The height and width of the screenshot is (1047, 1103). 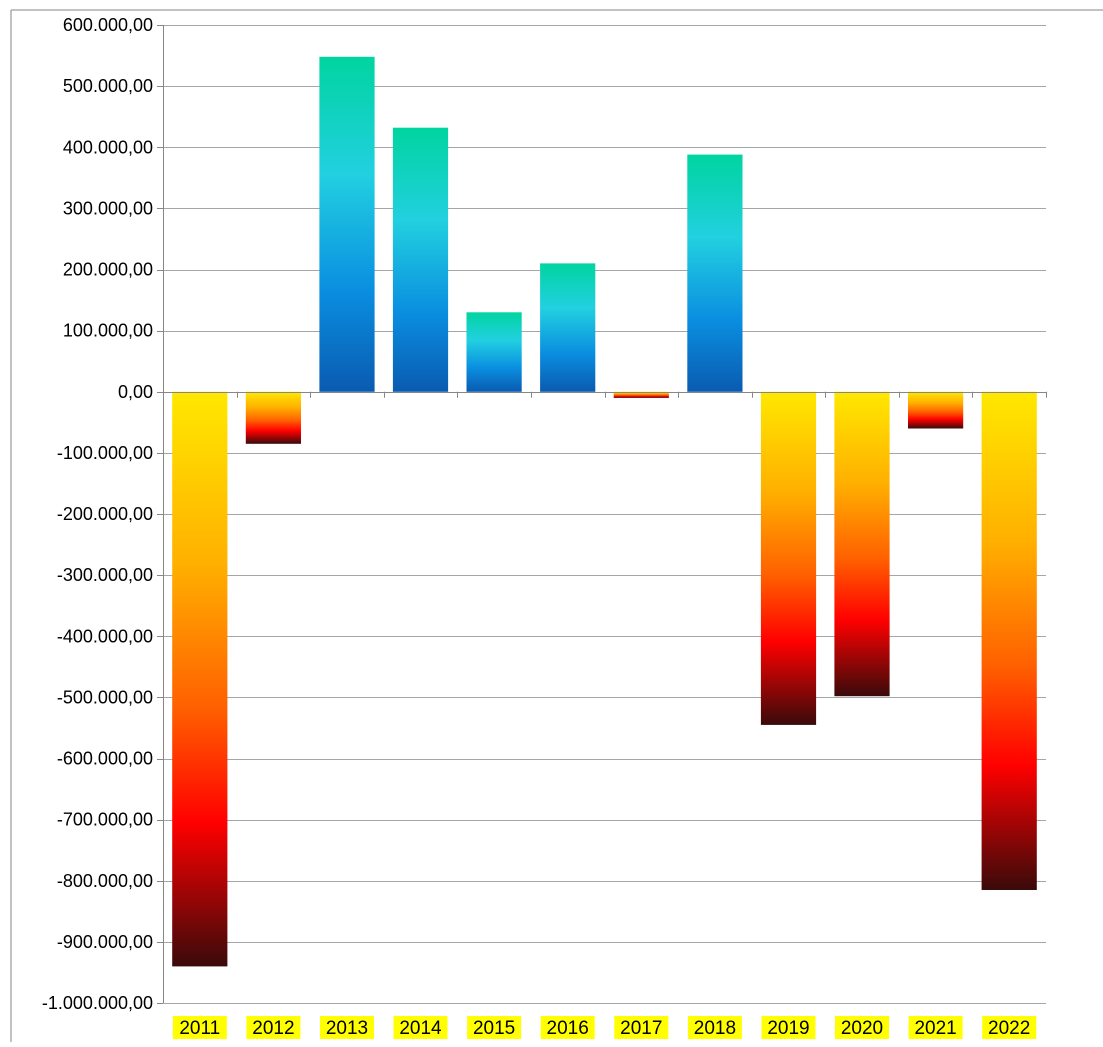 I want to click on x-tick-label: 2018, so click(x=715, y=1028).